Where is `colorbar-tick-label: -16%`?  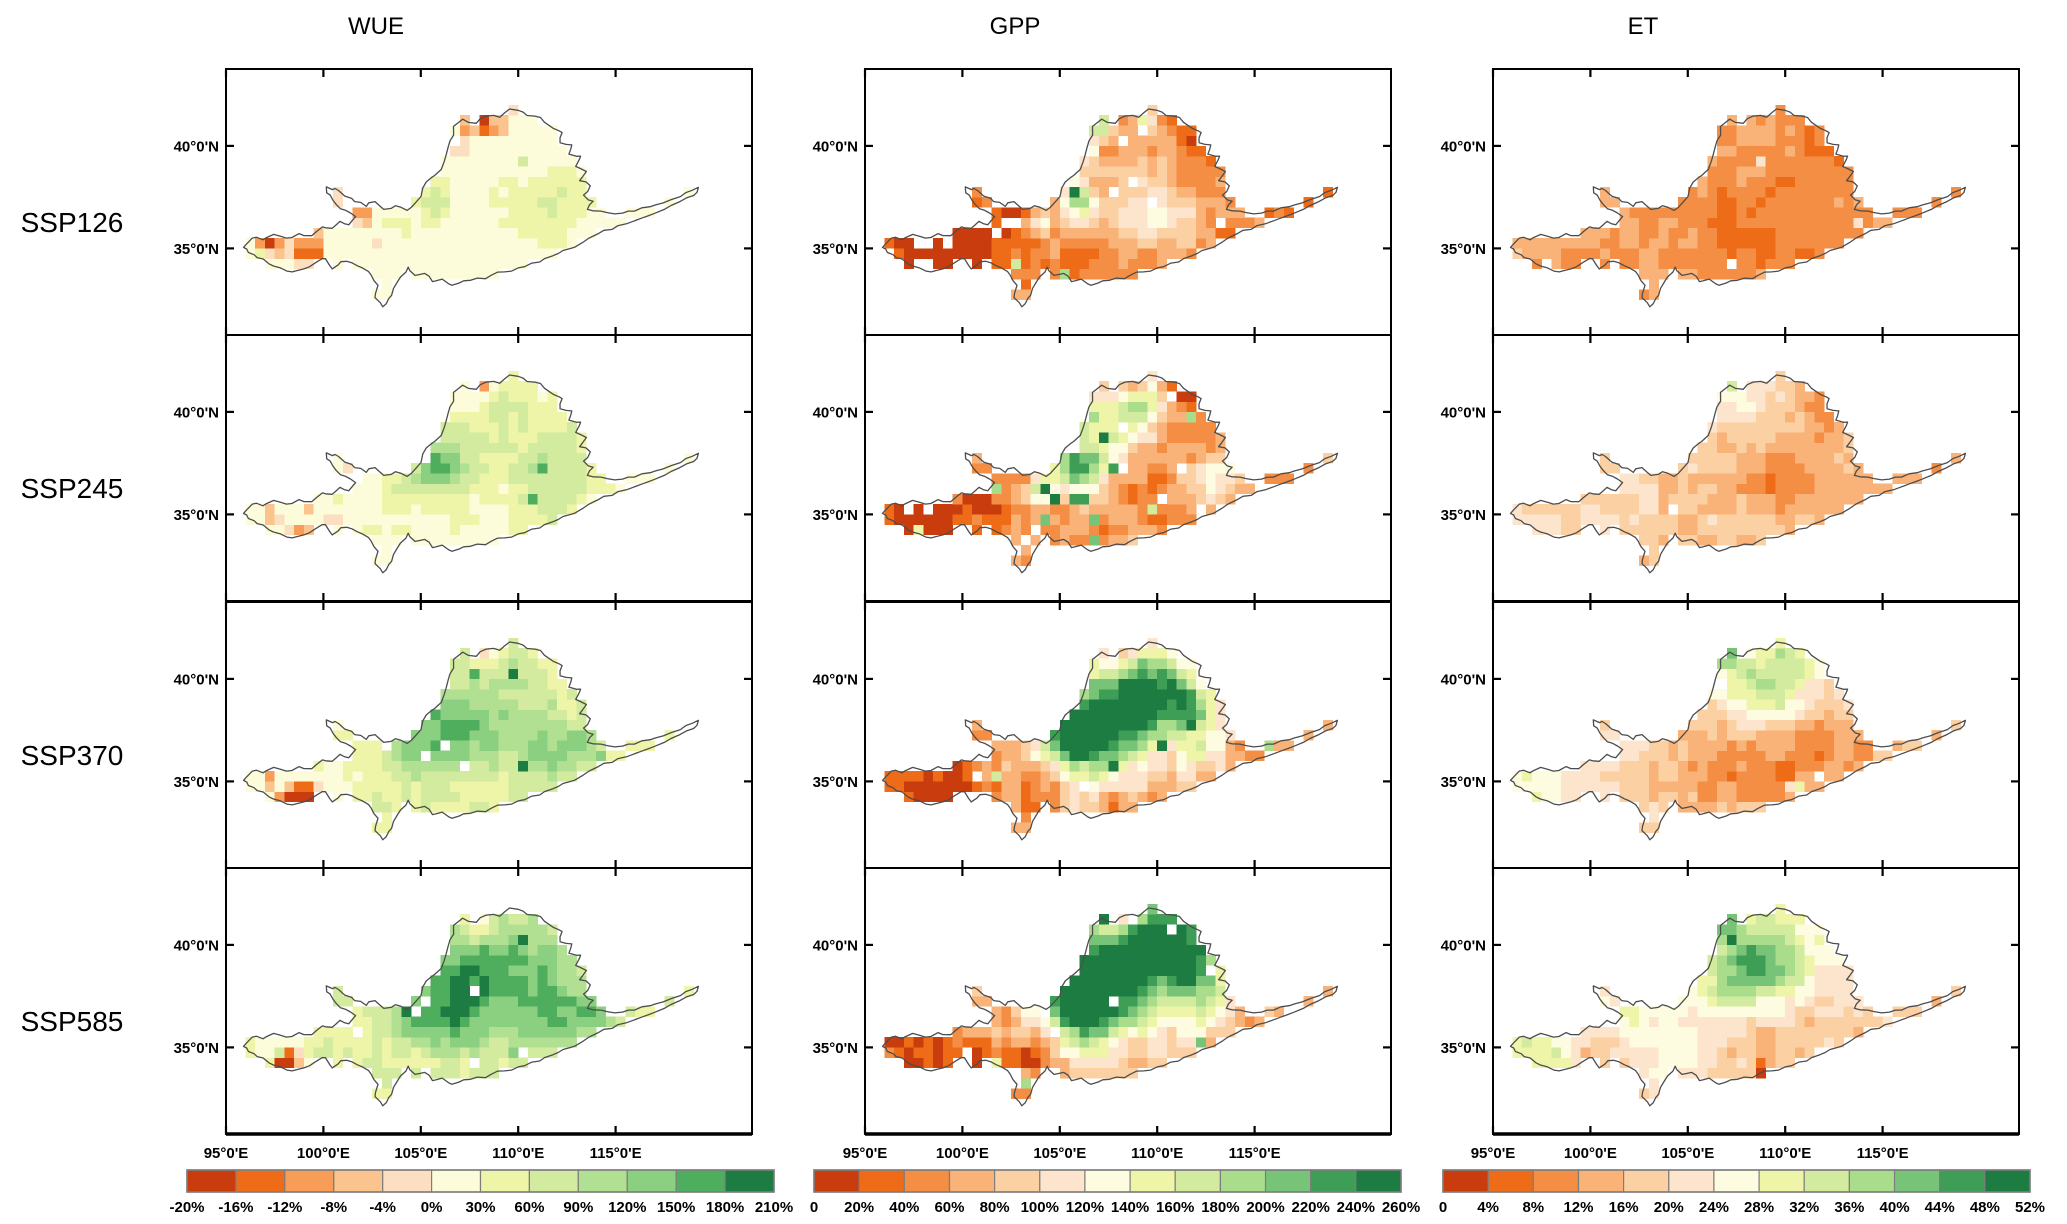 colorbar-tick-label: -16% is located at coordinates (235, 1207).